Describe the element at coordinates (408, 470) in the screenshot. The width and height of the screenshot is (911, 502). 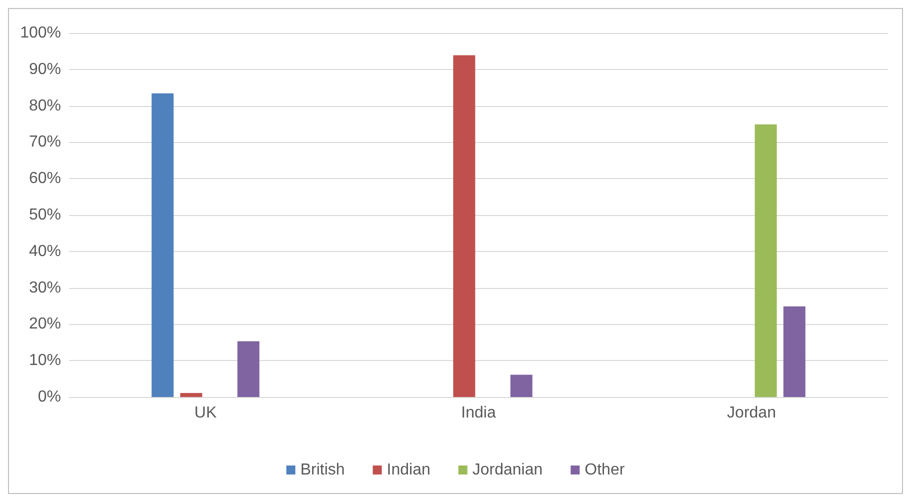
I see `legend-label: Indian` at that location.